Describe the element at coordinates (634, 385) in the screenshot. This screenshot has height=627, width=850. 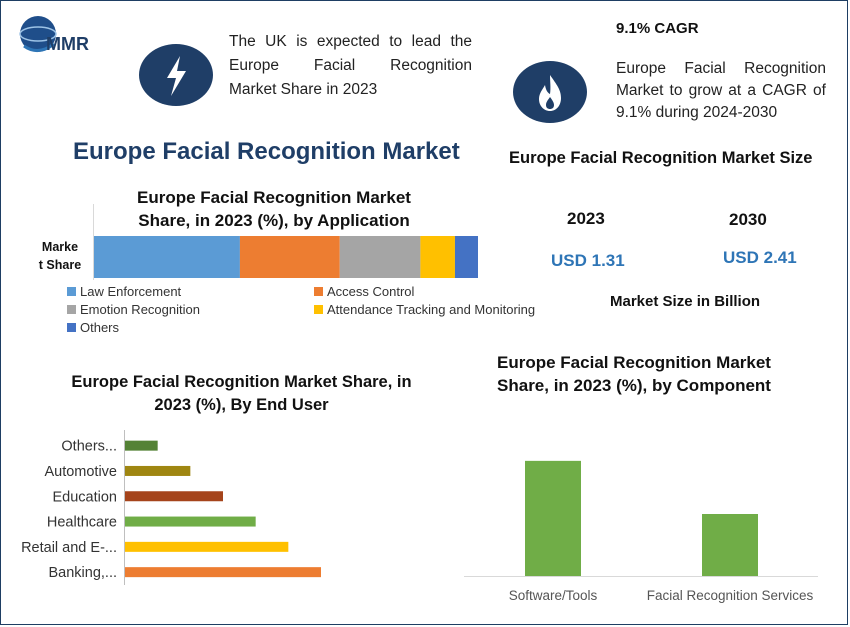
I see `component-title-line-2: Share, in 2023 (%), by Component` at that location.